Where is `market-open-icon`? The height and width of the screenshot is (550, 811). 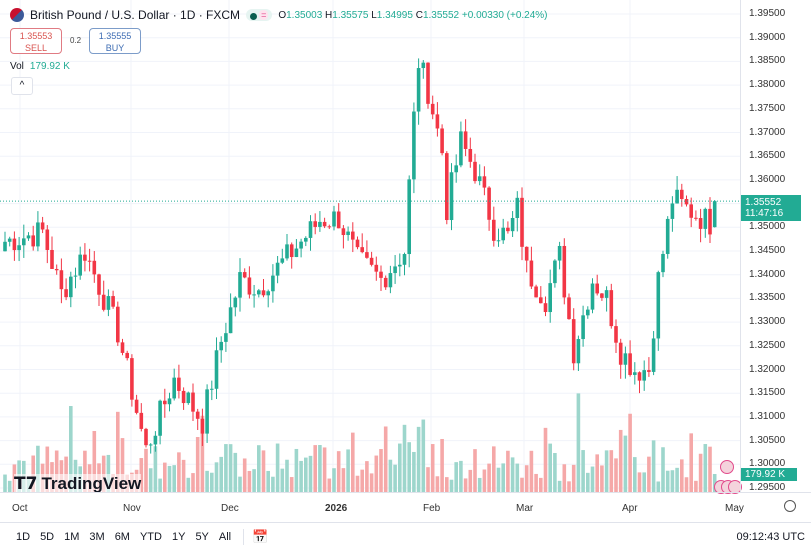
market-open-icon is located at coordinates (254, 16).